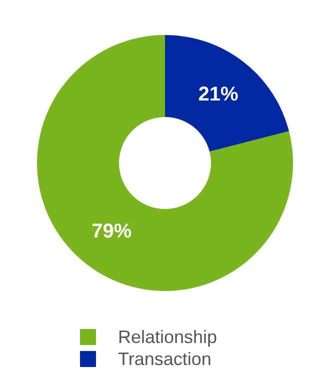 The height and width of the screenshot is (380, 320). I want to click on data-label: 79%, so click(112, 231).